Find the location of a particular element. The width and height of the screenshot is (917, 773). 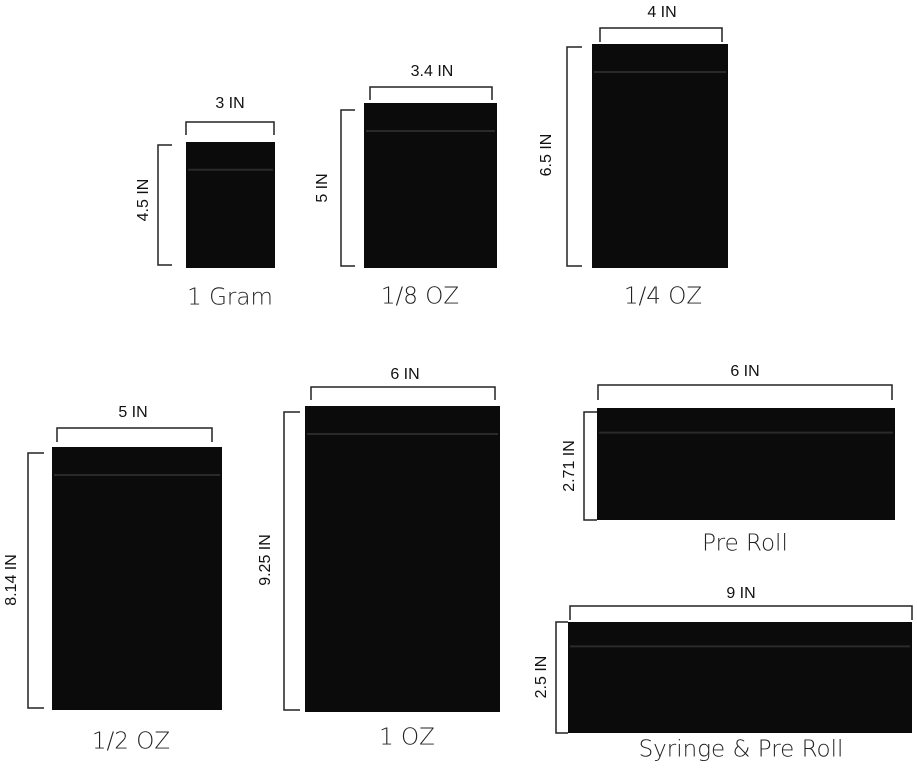

width-label: 9 IN is located at coordinates (740, 593).